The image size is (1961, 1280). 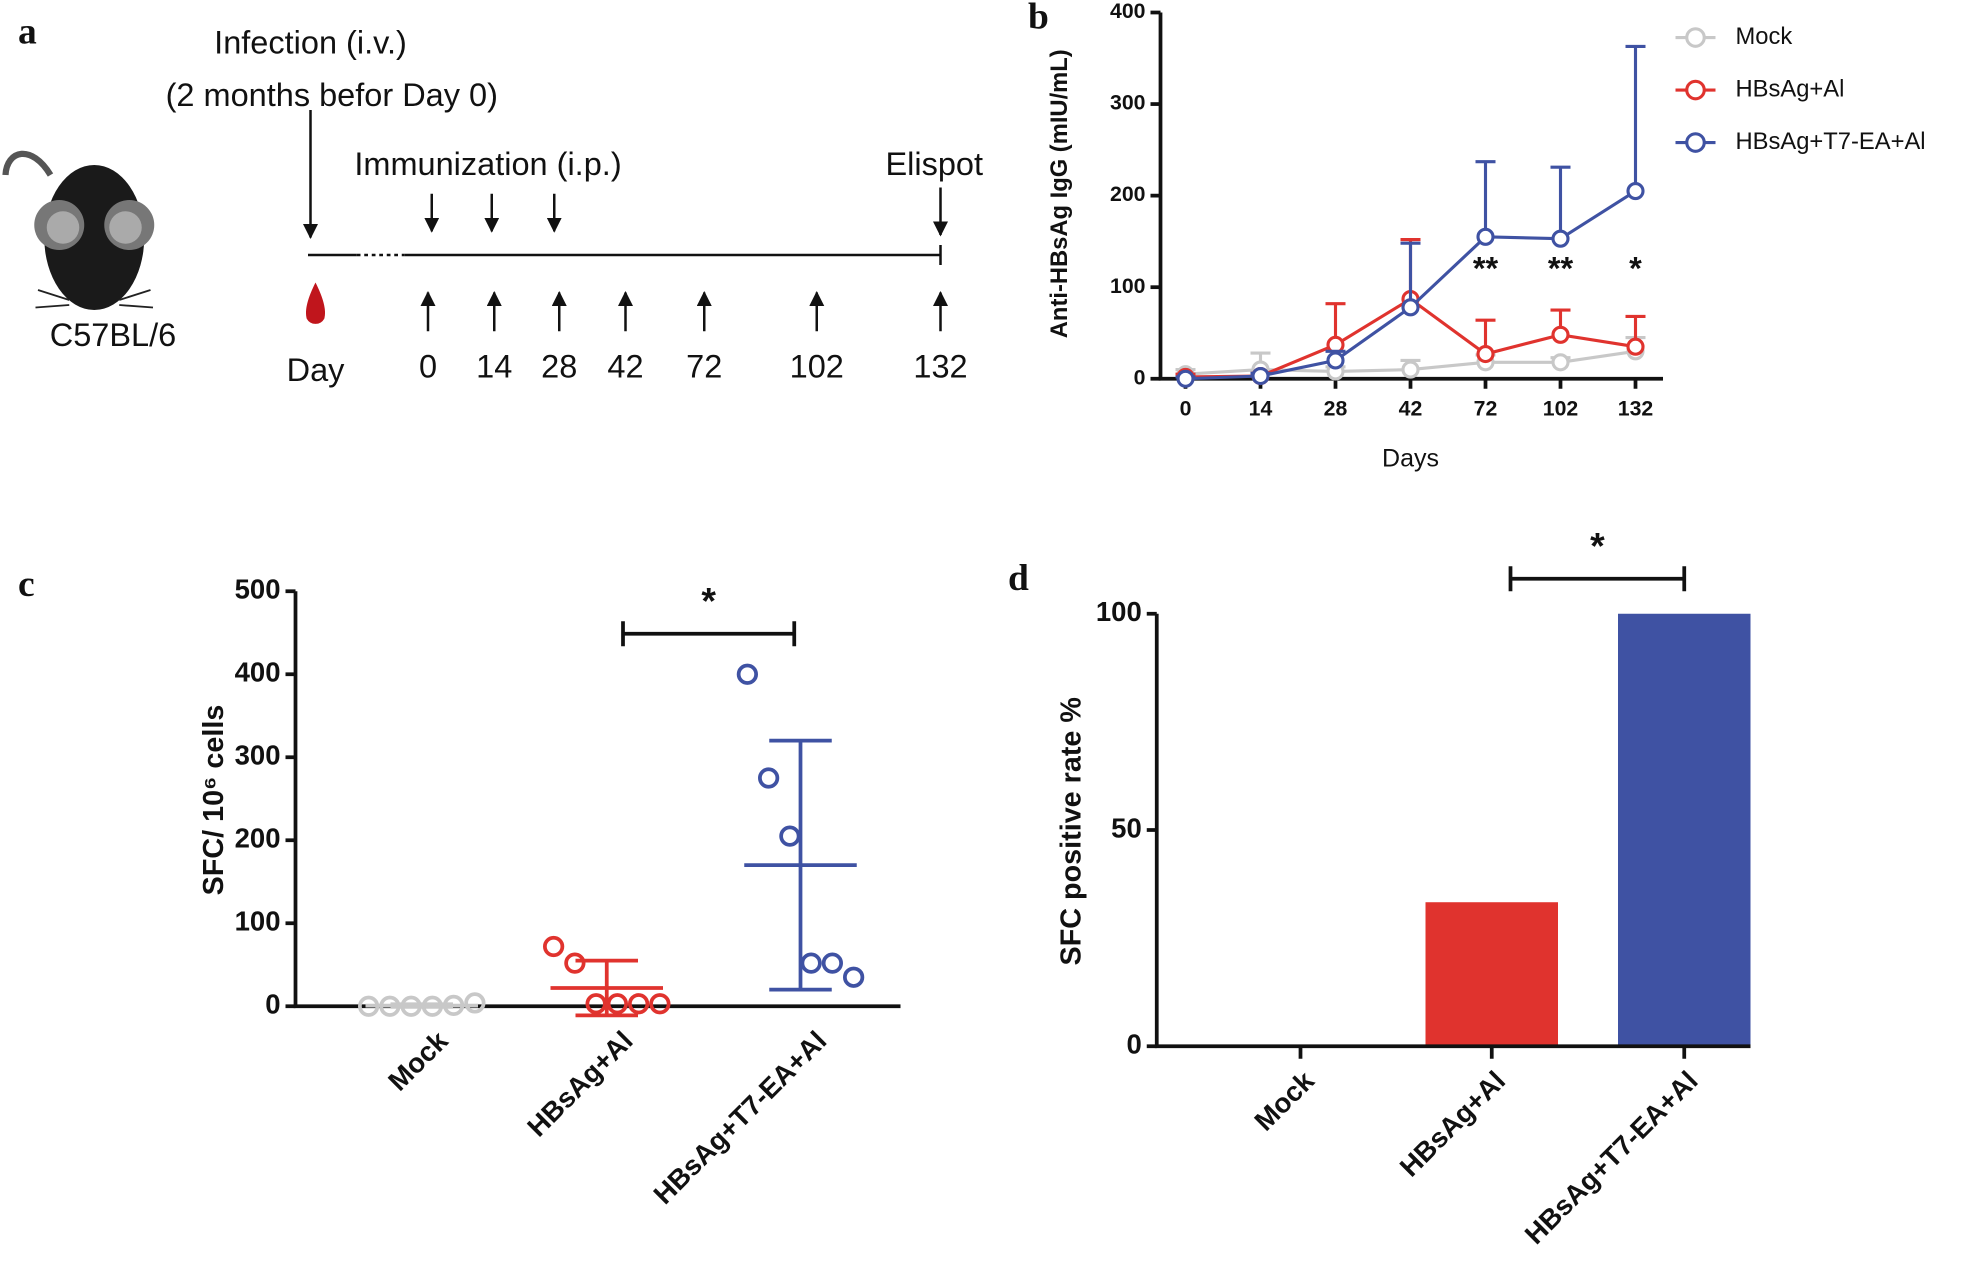 What do you see at coordinates (494, 366) in the screenshot?
I see `day-value: 14` at bounding box center [494, 366].